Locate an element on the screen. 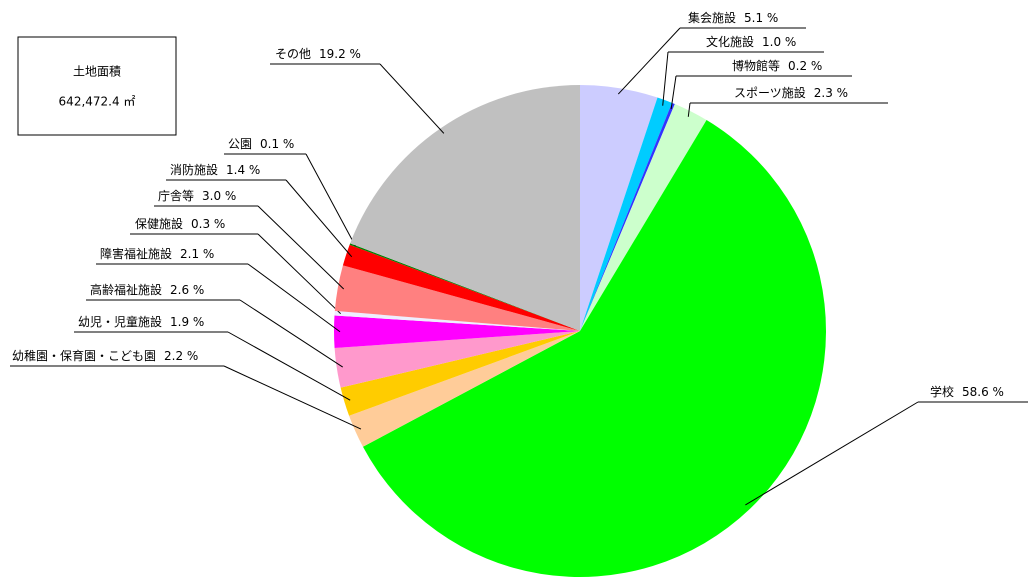  slice-label: 幼児・児童施設 1.9 % is located at coordinates (141, 321).